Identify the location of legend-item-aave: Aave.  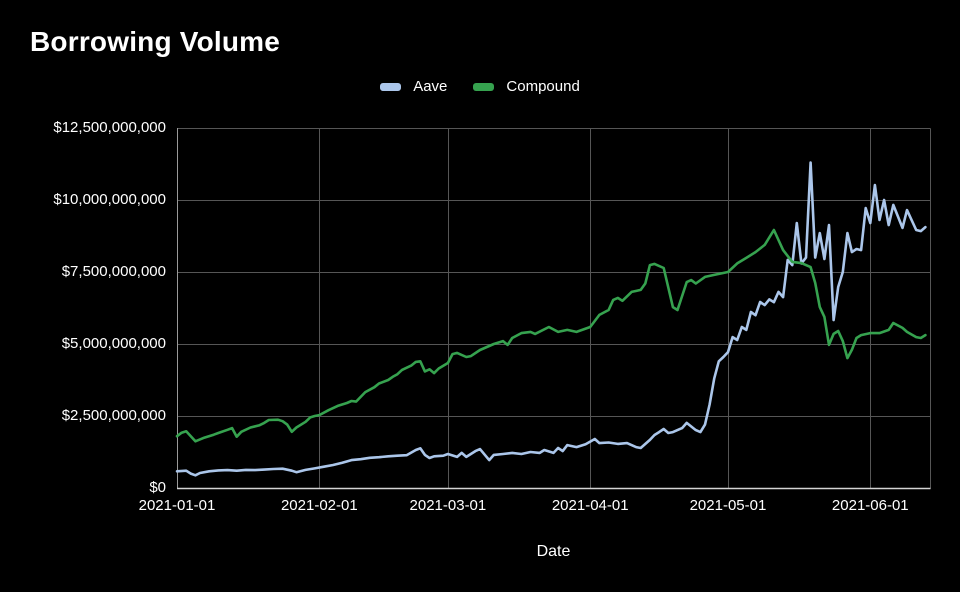
(413, 86).